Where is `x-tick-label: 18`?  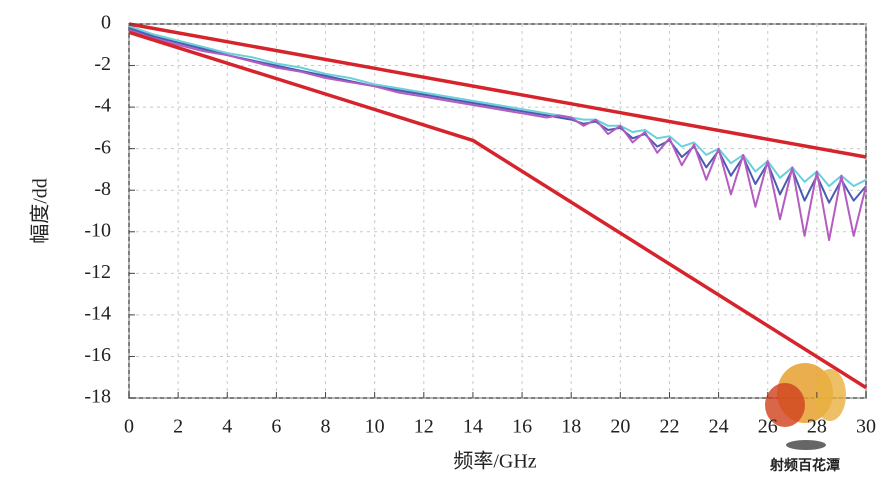 x-tick-label: 18 is located at coordinates (571, 427).